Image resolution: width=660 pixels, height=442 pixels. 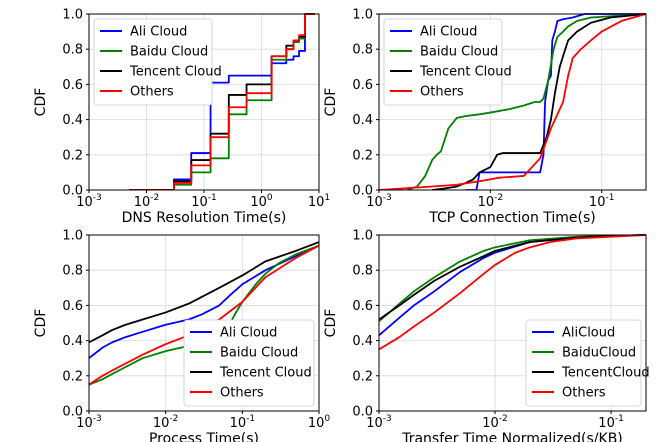 I want to click on legend: AliCloud BaiduCloud TencentCloud Others, so click(x=587, y=363).